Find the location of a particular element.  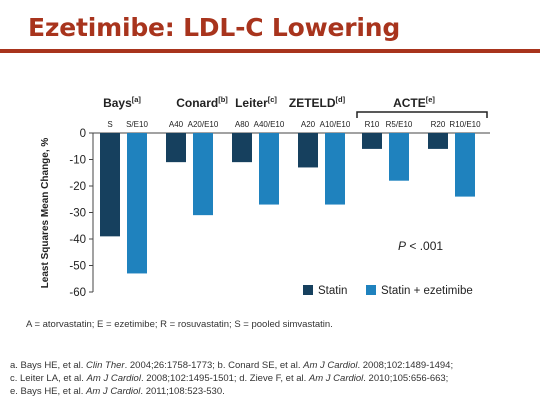

y-axis-label: Least Squares Mean Change, % is located at coordinates (45, 213).